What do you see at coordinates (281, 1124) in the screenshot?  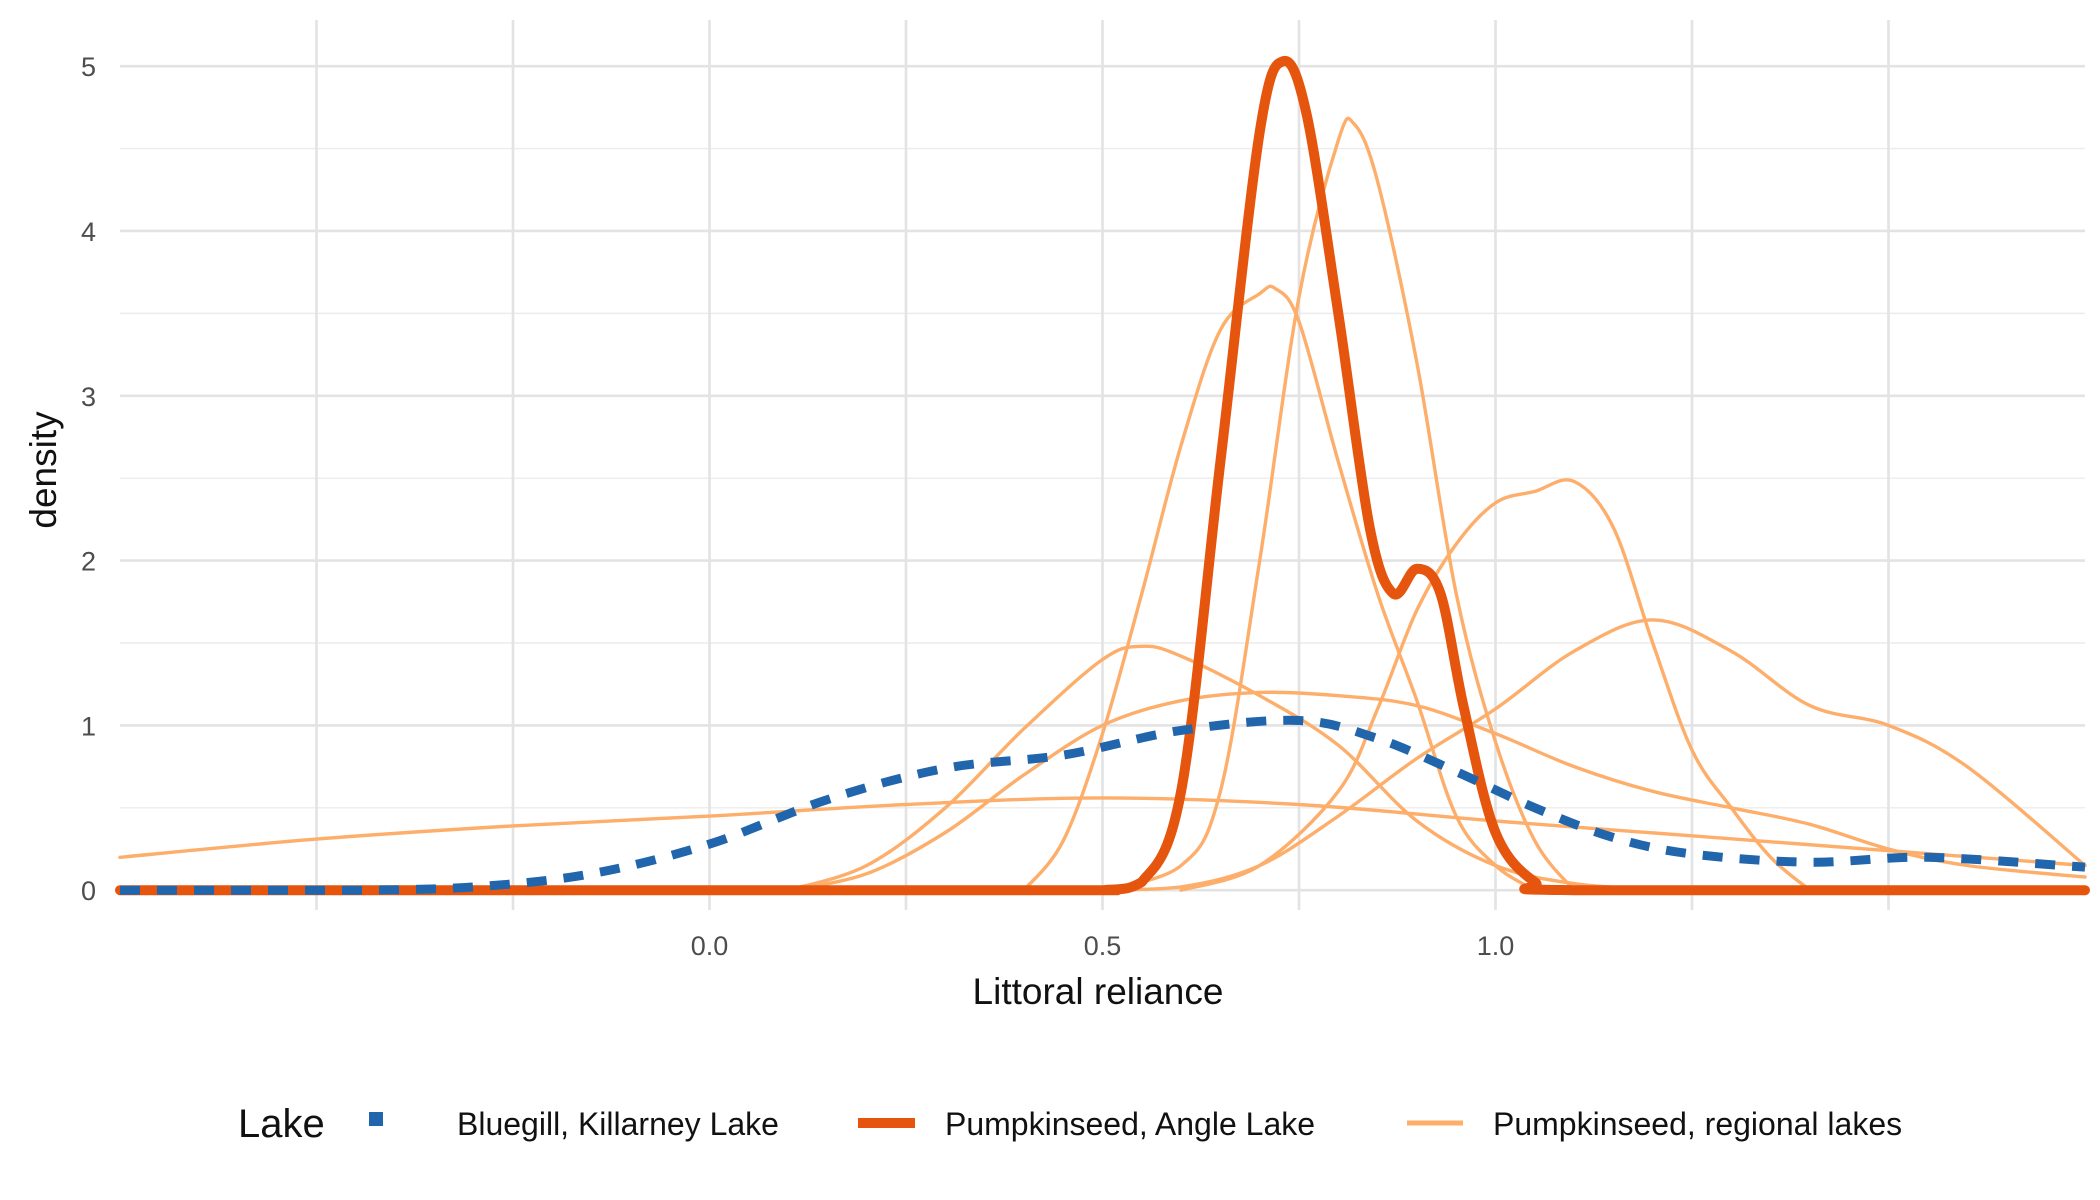 I see `legend-title: Lake` at bounding box center [281, 1124].